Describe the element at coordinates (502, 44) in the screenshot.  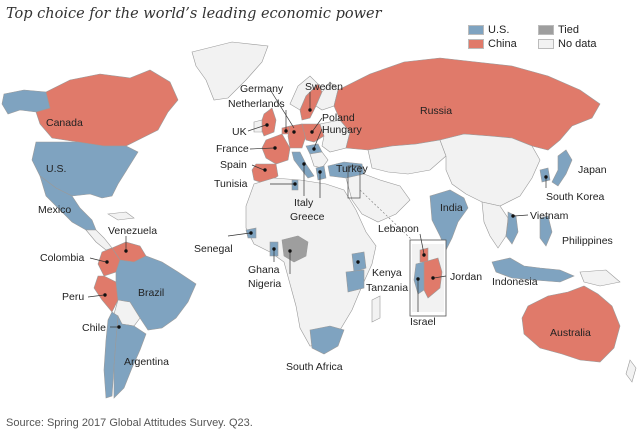
I see `legend-label-china: China` at that location.